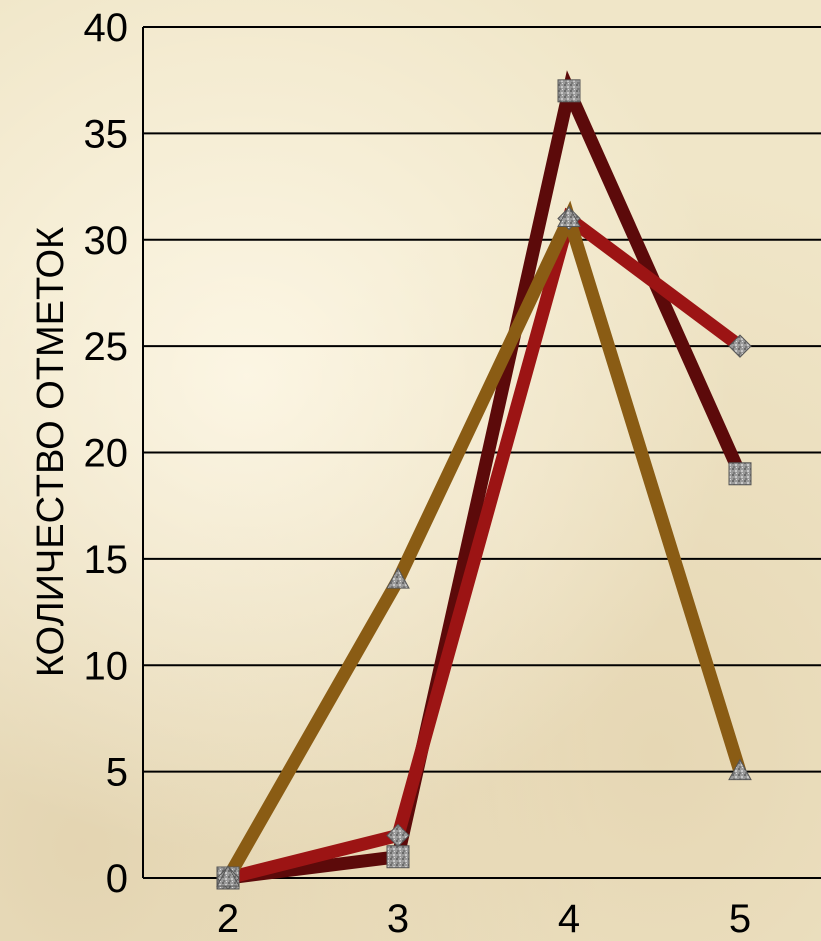 The width and height of the screenshot is (821, 941). Describe the element at coordinates (106, 241) in the screenshot. I see `y-tick-label: 30` at that location.